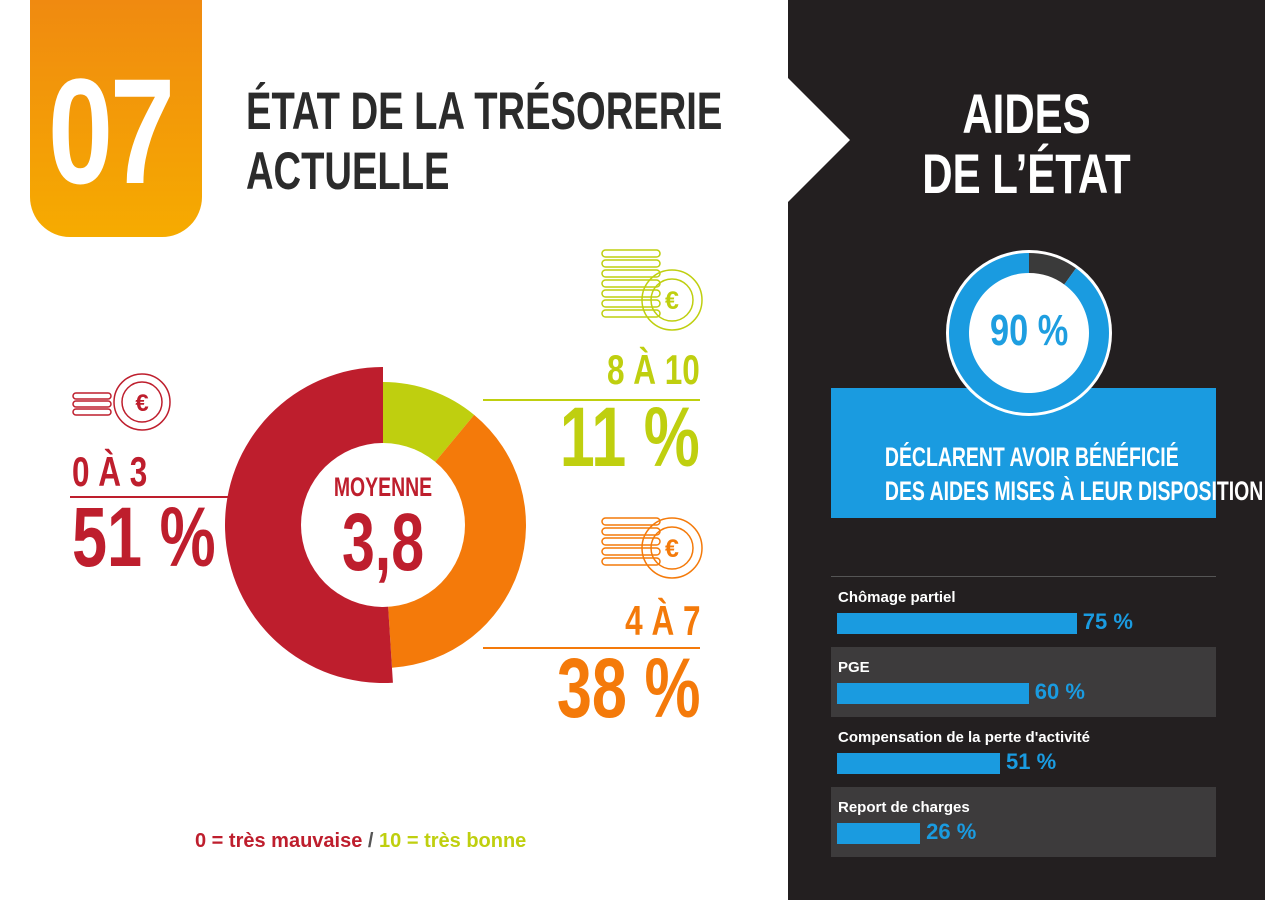  I want to click on scale-note-right: 10 = très bonne, so click(453, 841).